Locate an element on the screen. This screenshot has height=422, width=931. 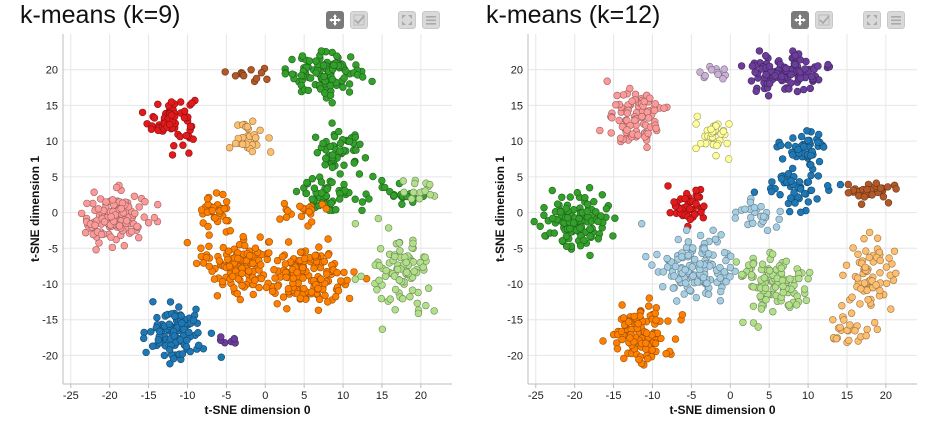
y-tick-label: 10 is located at coordinates (517, 142).